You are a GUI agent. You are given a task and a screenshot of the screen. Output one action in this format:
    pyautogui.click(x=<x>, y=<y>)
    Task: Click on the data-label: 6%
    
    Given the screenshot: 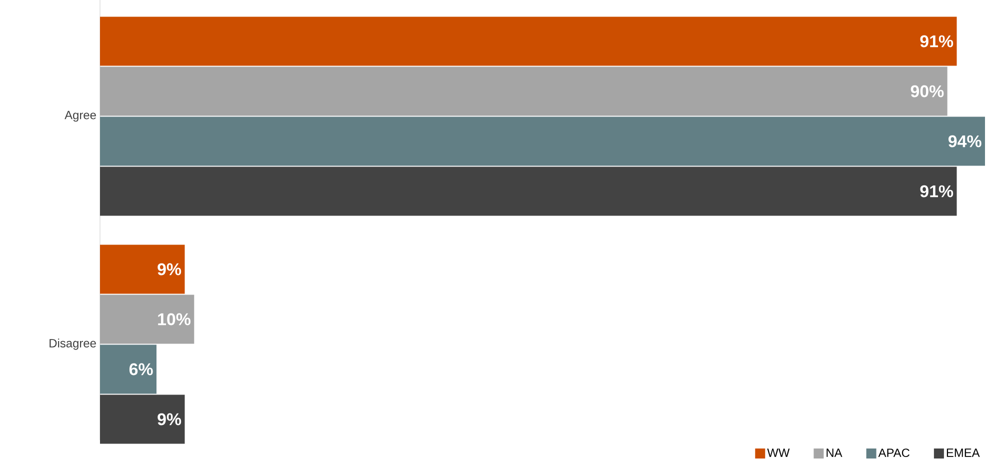 What is the action you would take?
    pyautogui.click(x=141, y=369)
    